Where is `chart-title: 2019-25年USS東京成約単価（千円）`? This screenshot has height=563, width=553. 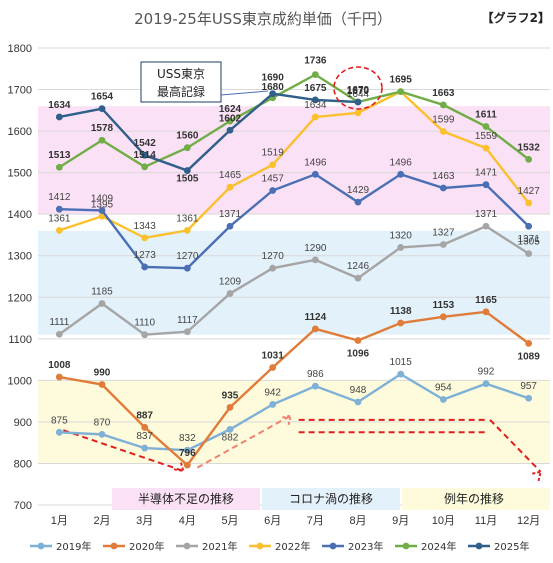
chart-title: 2019-25年USS東京成約単価（千円） is located at coordinates (263, 19).